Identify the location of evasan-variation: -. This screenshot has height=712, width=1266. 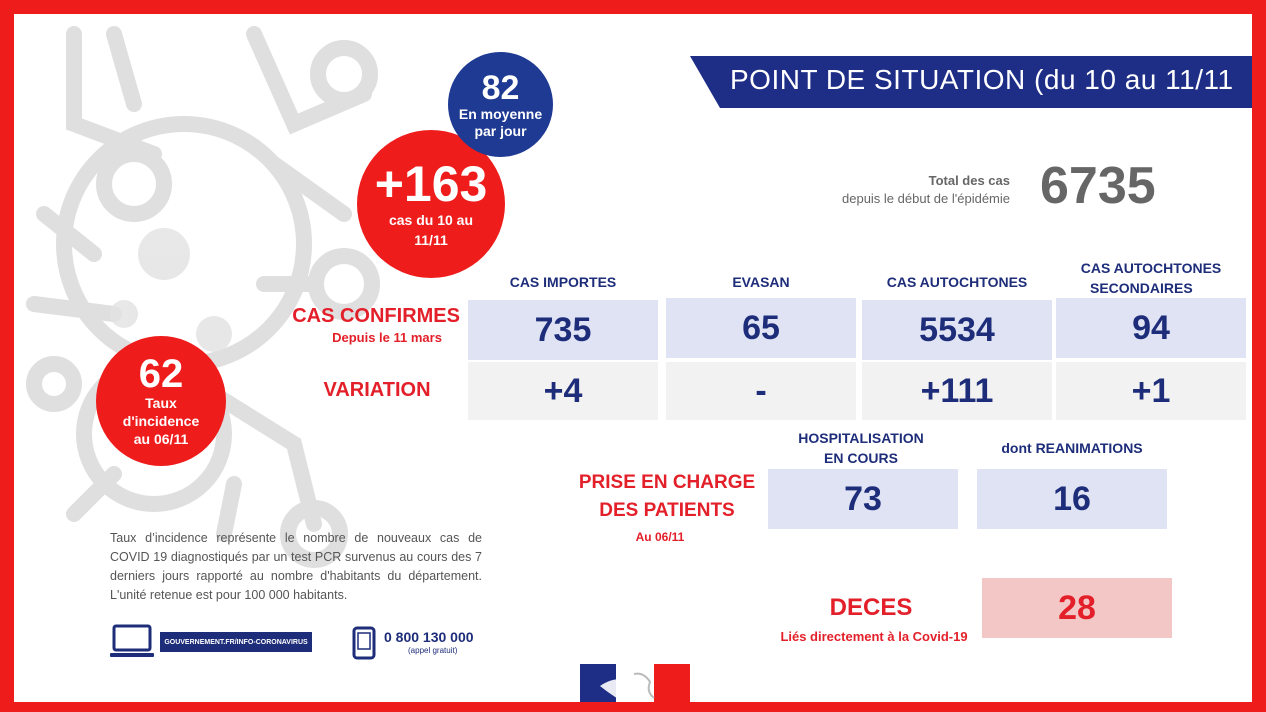
(761, 391).